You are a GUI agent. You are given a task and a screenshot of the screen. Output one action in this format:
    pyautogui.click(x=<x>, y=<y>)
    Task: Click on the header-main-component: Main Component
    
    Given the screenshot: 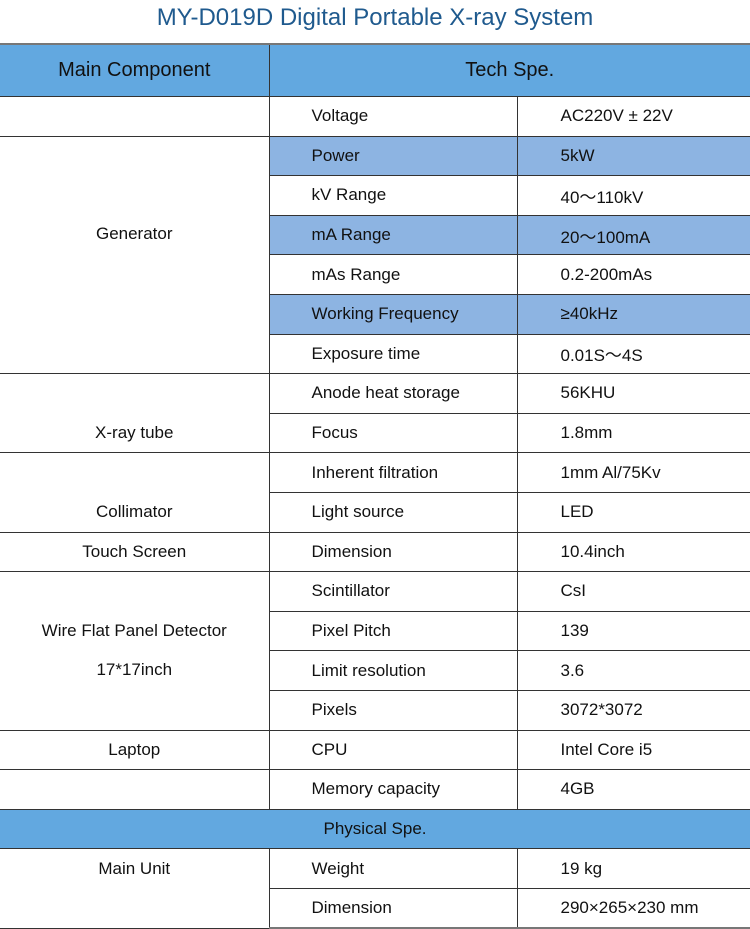 What is the action you would take?
    pyautogui.click(x=135, y=70)
    